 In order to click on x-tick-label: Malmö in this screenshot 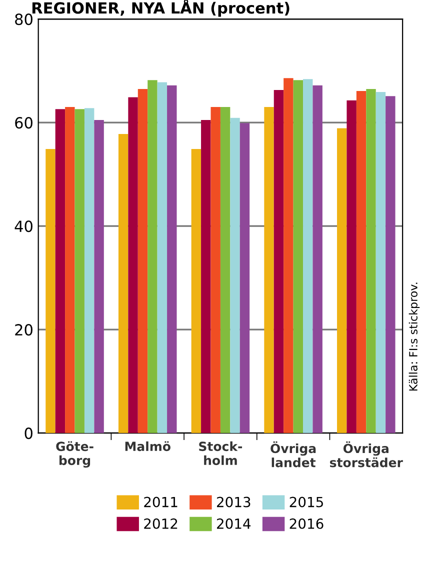, I will do `click(147, 446)`.